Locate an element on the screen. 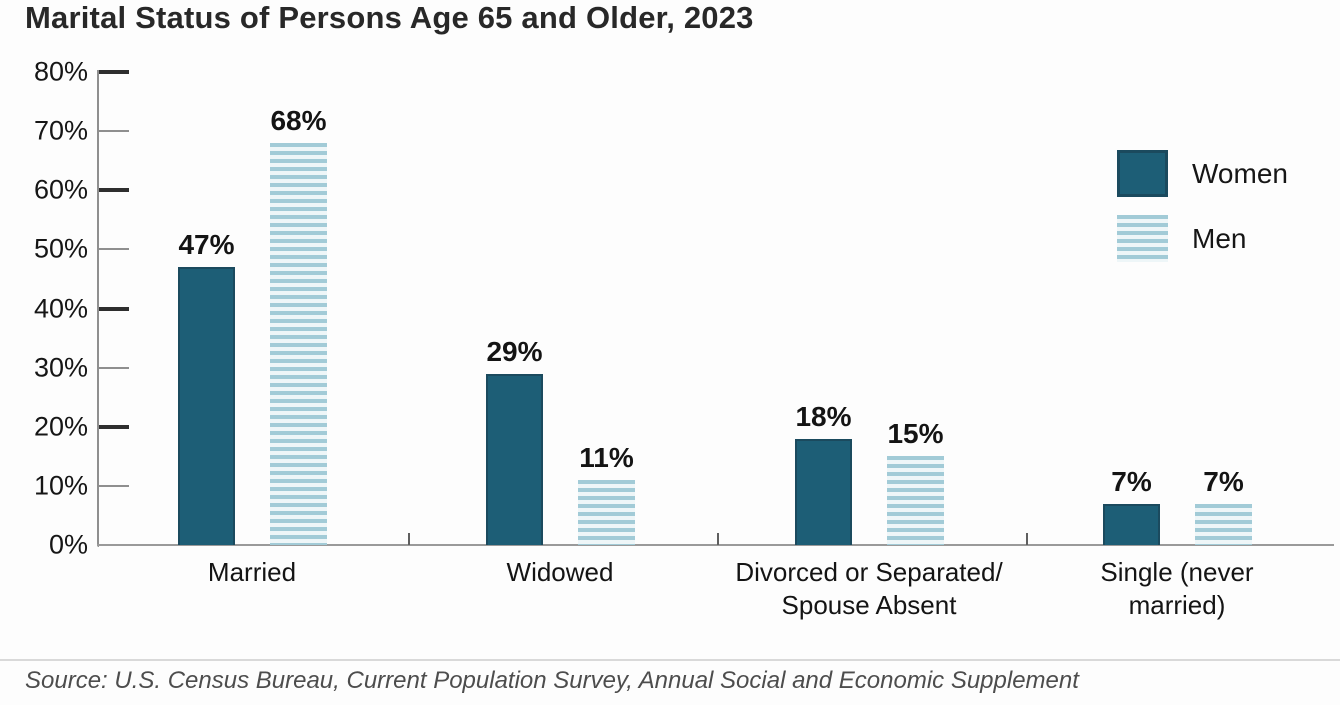 The height and width of the screenshot is (705, 1340). y-axis-label-0: 0% is located at coordinates (68, 544).